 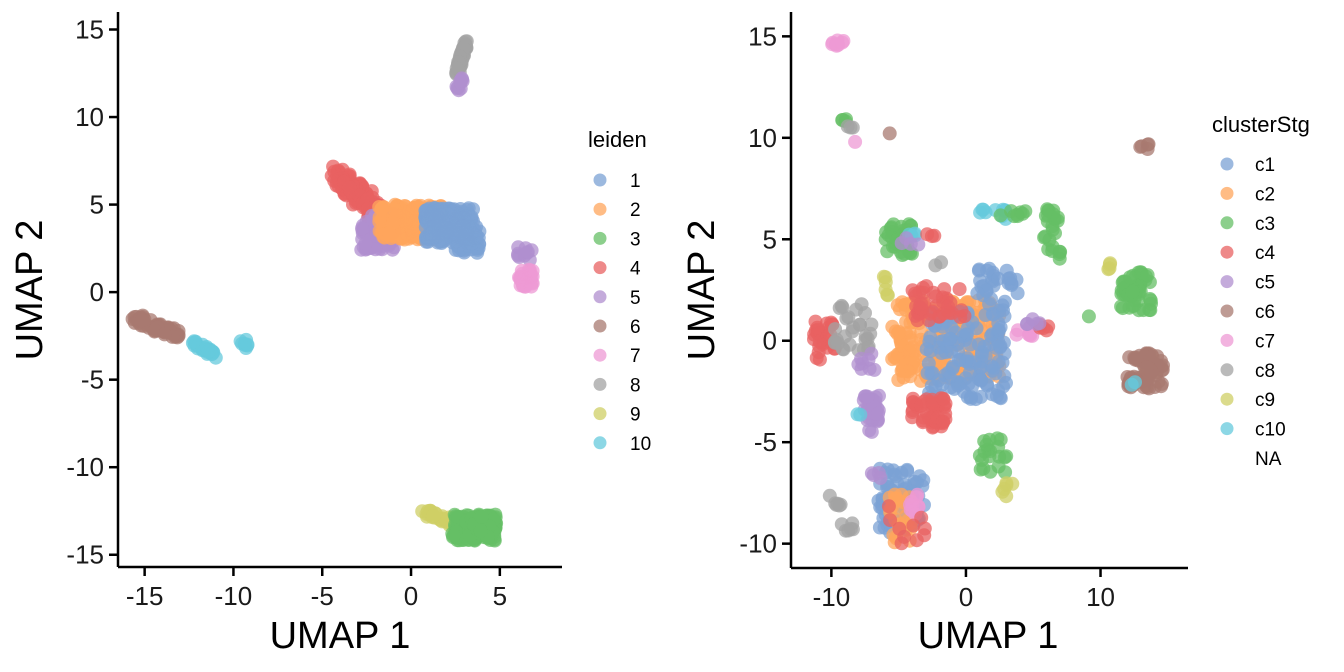 I want to click on legend-label: 6, so click(x=635, y=327).